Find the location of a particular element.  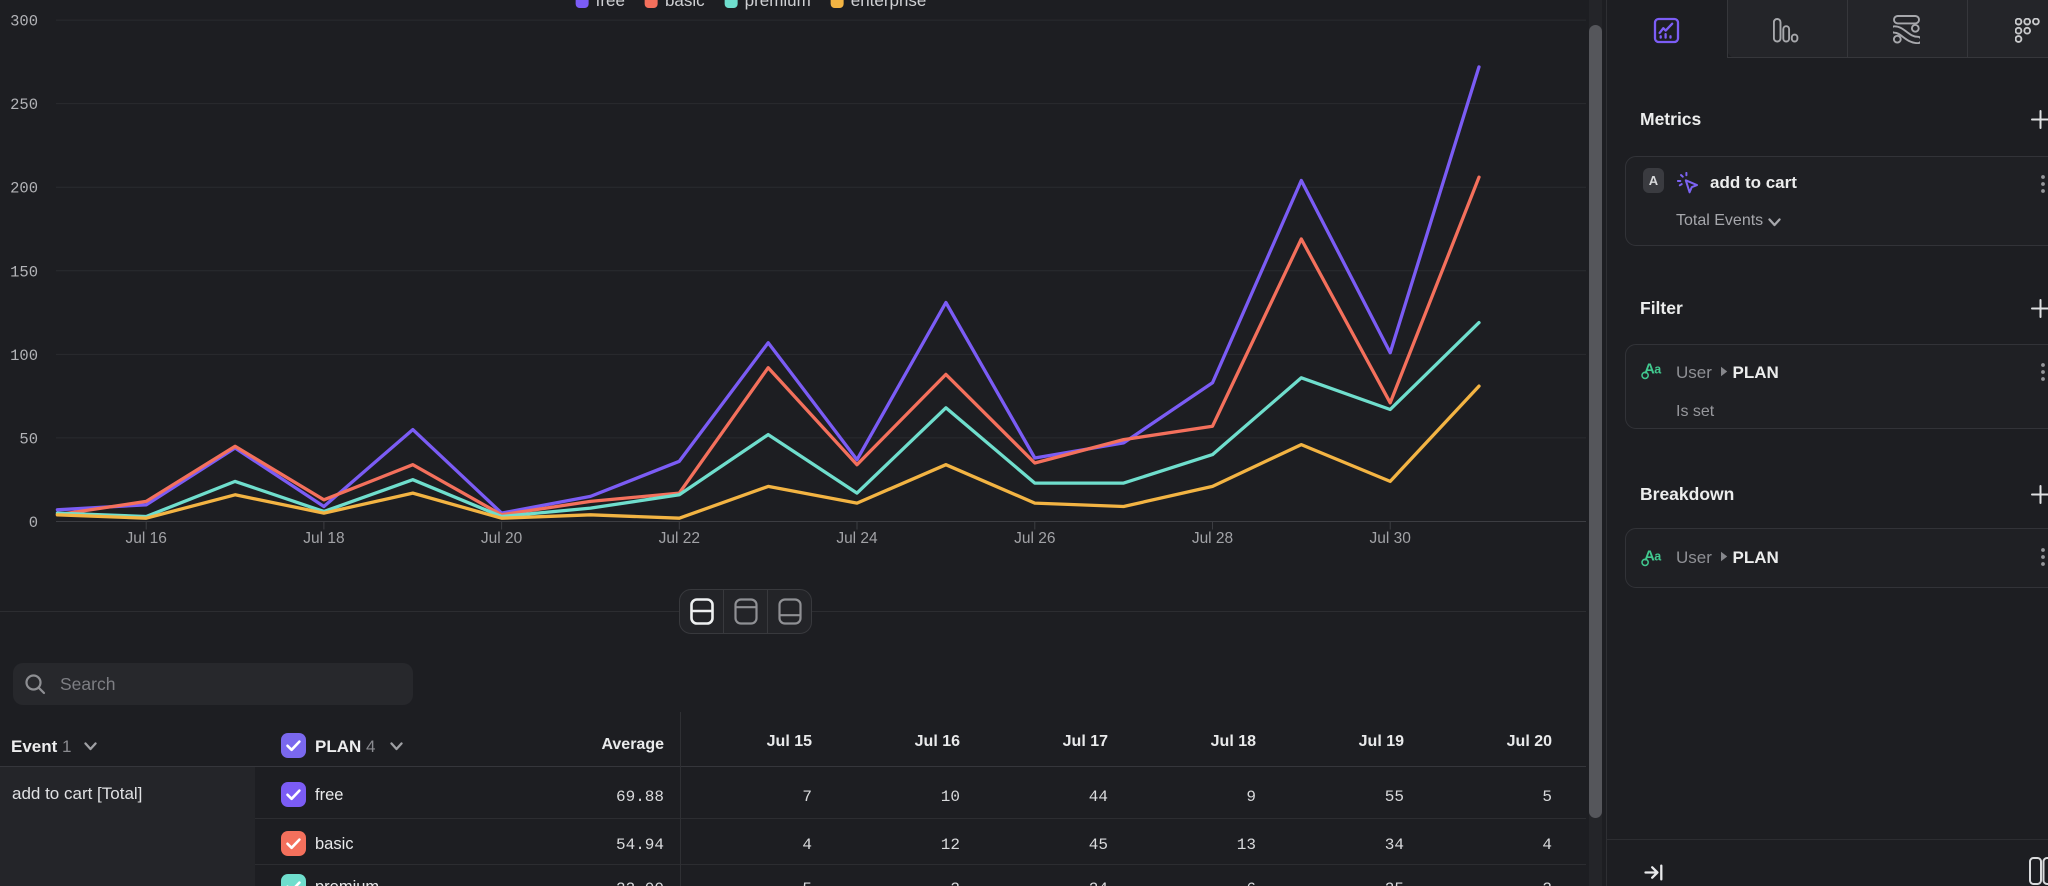

svg-text: 100 is located at coordinates (24, 356).